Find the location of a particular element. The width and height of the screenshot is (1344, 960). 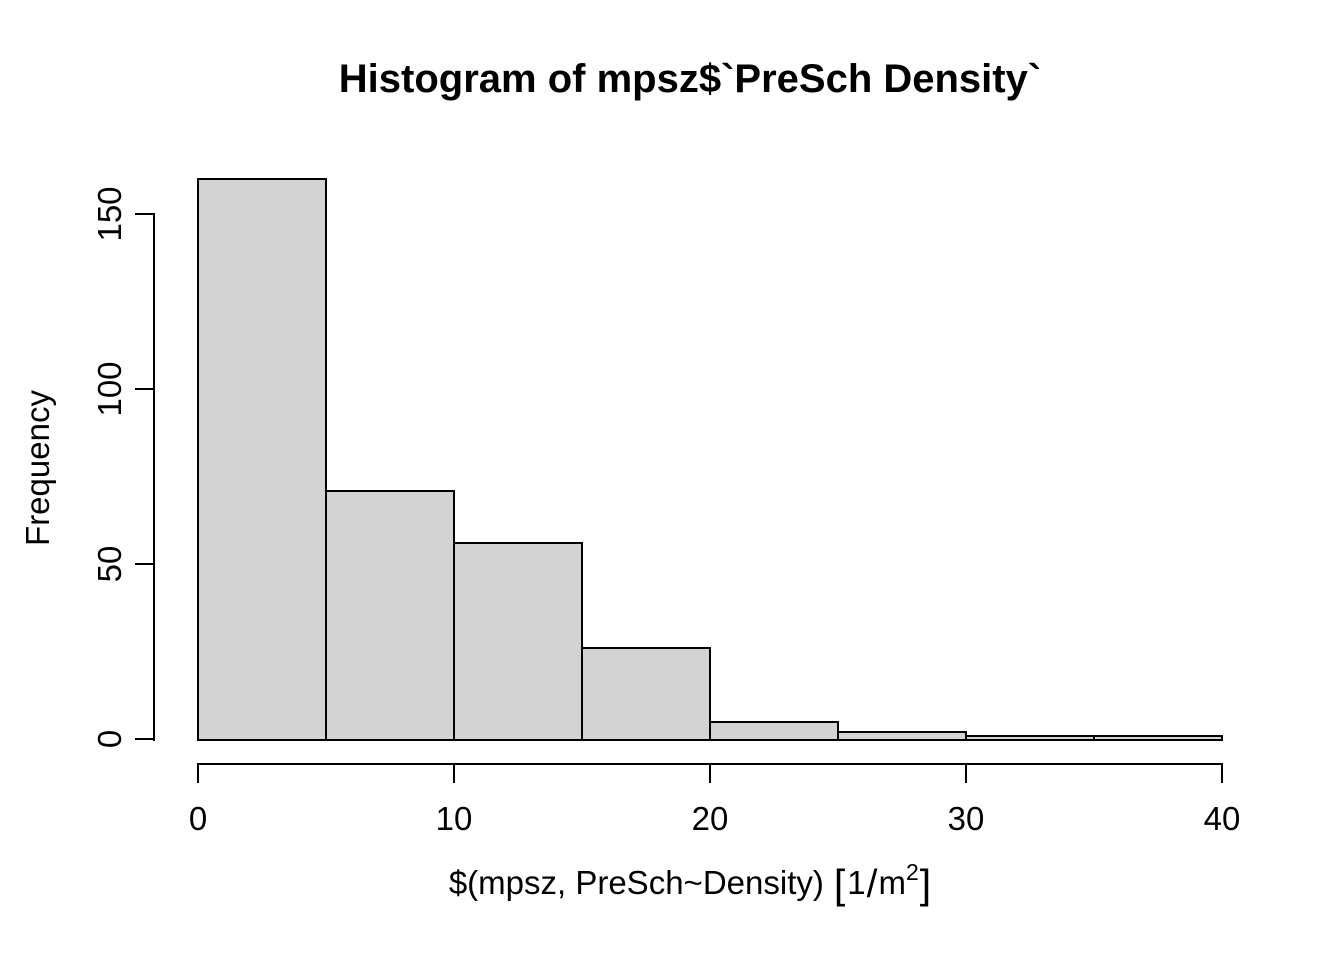

x-axis-unit-slash: / is located at coordinates (872, 884).